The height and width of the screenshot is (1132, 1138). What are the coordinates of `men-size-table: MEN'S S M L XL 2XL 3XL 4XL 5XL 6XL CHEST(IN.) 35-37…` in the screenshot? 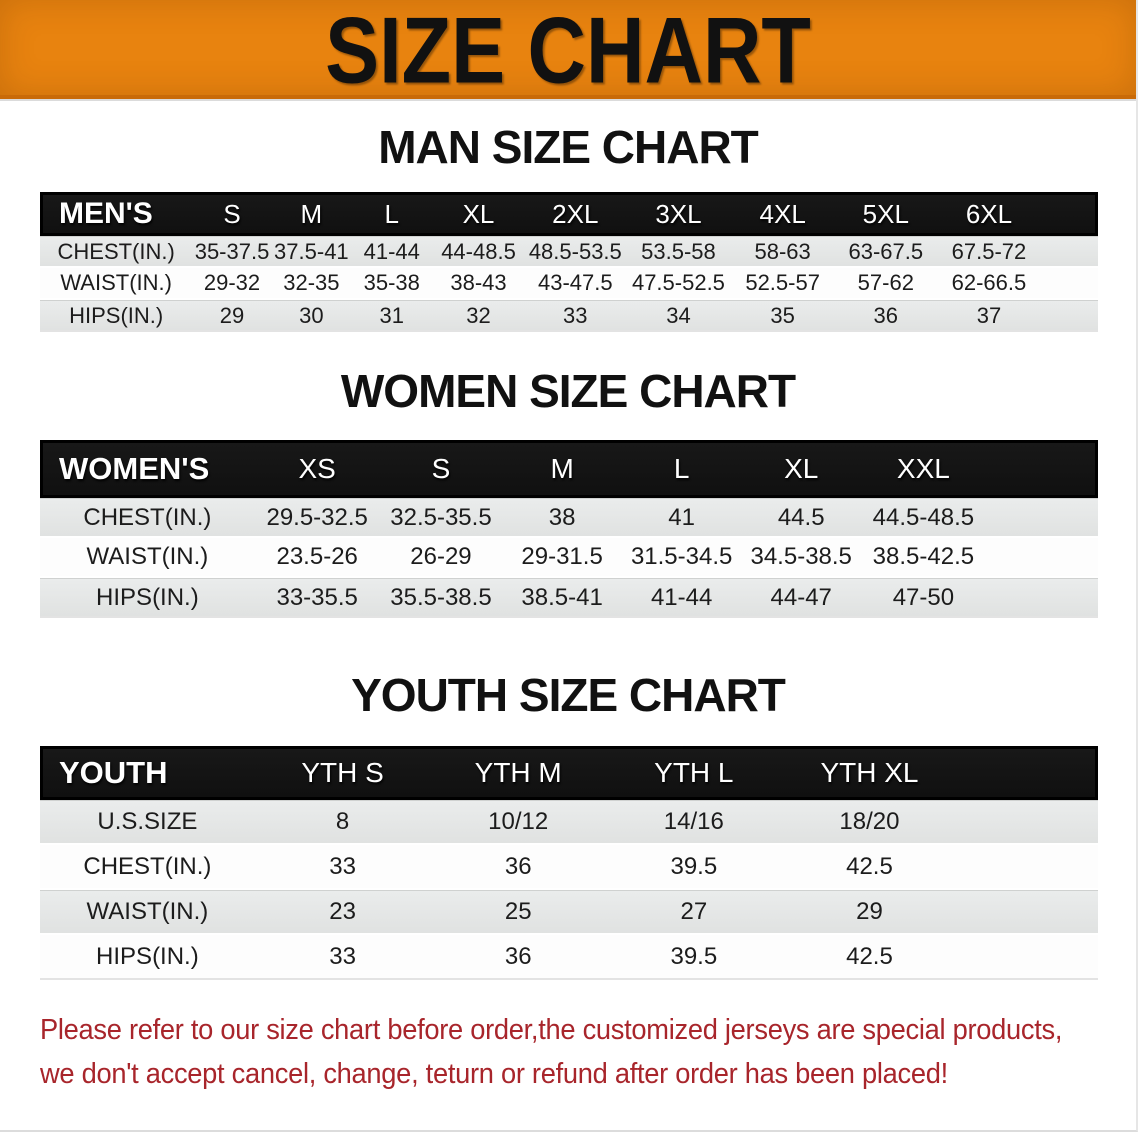 It's located at (569, 262).